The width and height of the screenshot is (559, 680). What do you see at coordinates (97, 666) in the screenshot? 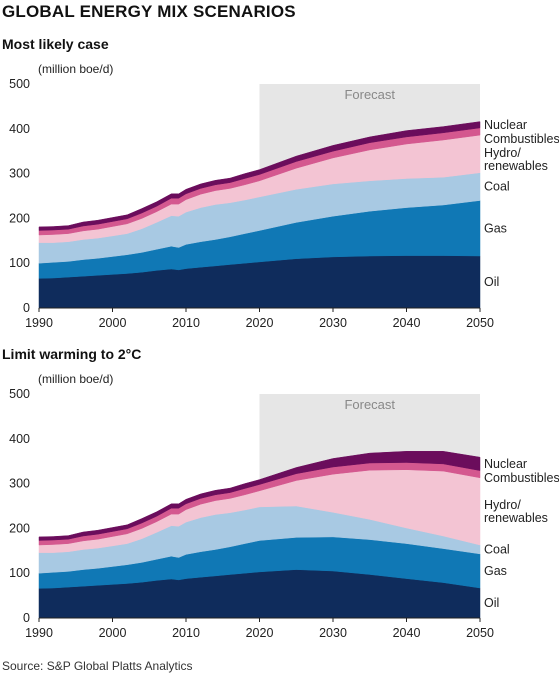
I see `source-note: Source: S&P Global Platts Analytics` at bounding box center [97, 666].